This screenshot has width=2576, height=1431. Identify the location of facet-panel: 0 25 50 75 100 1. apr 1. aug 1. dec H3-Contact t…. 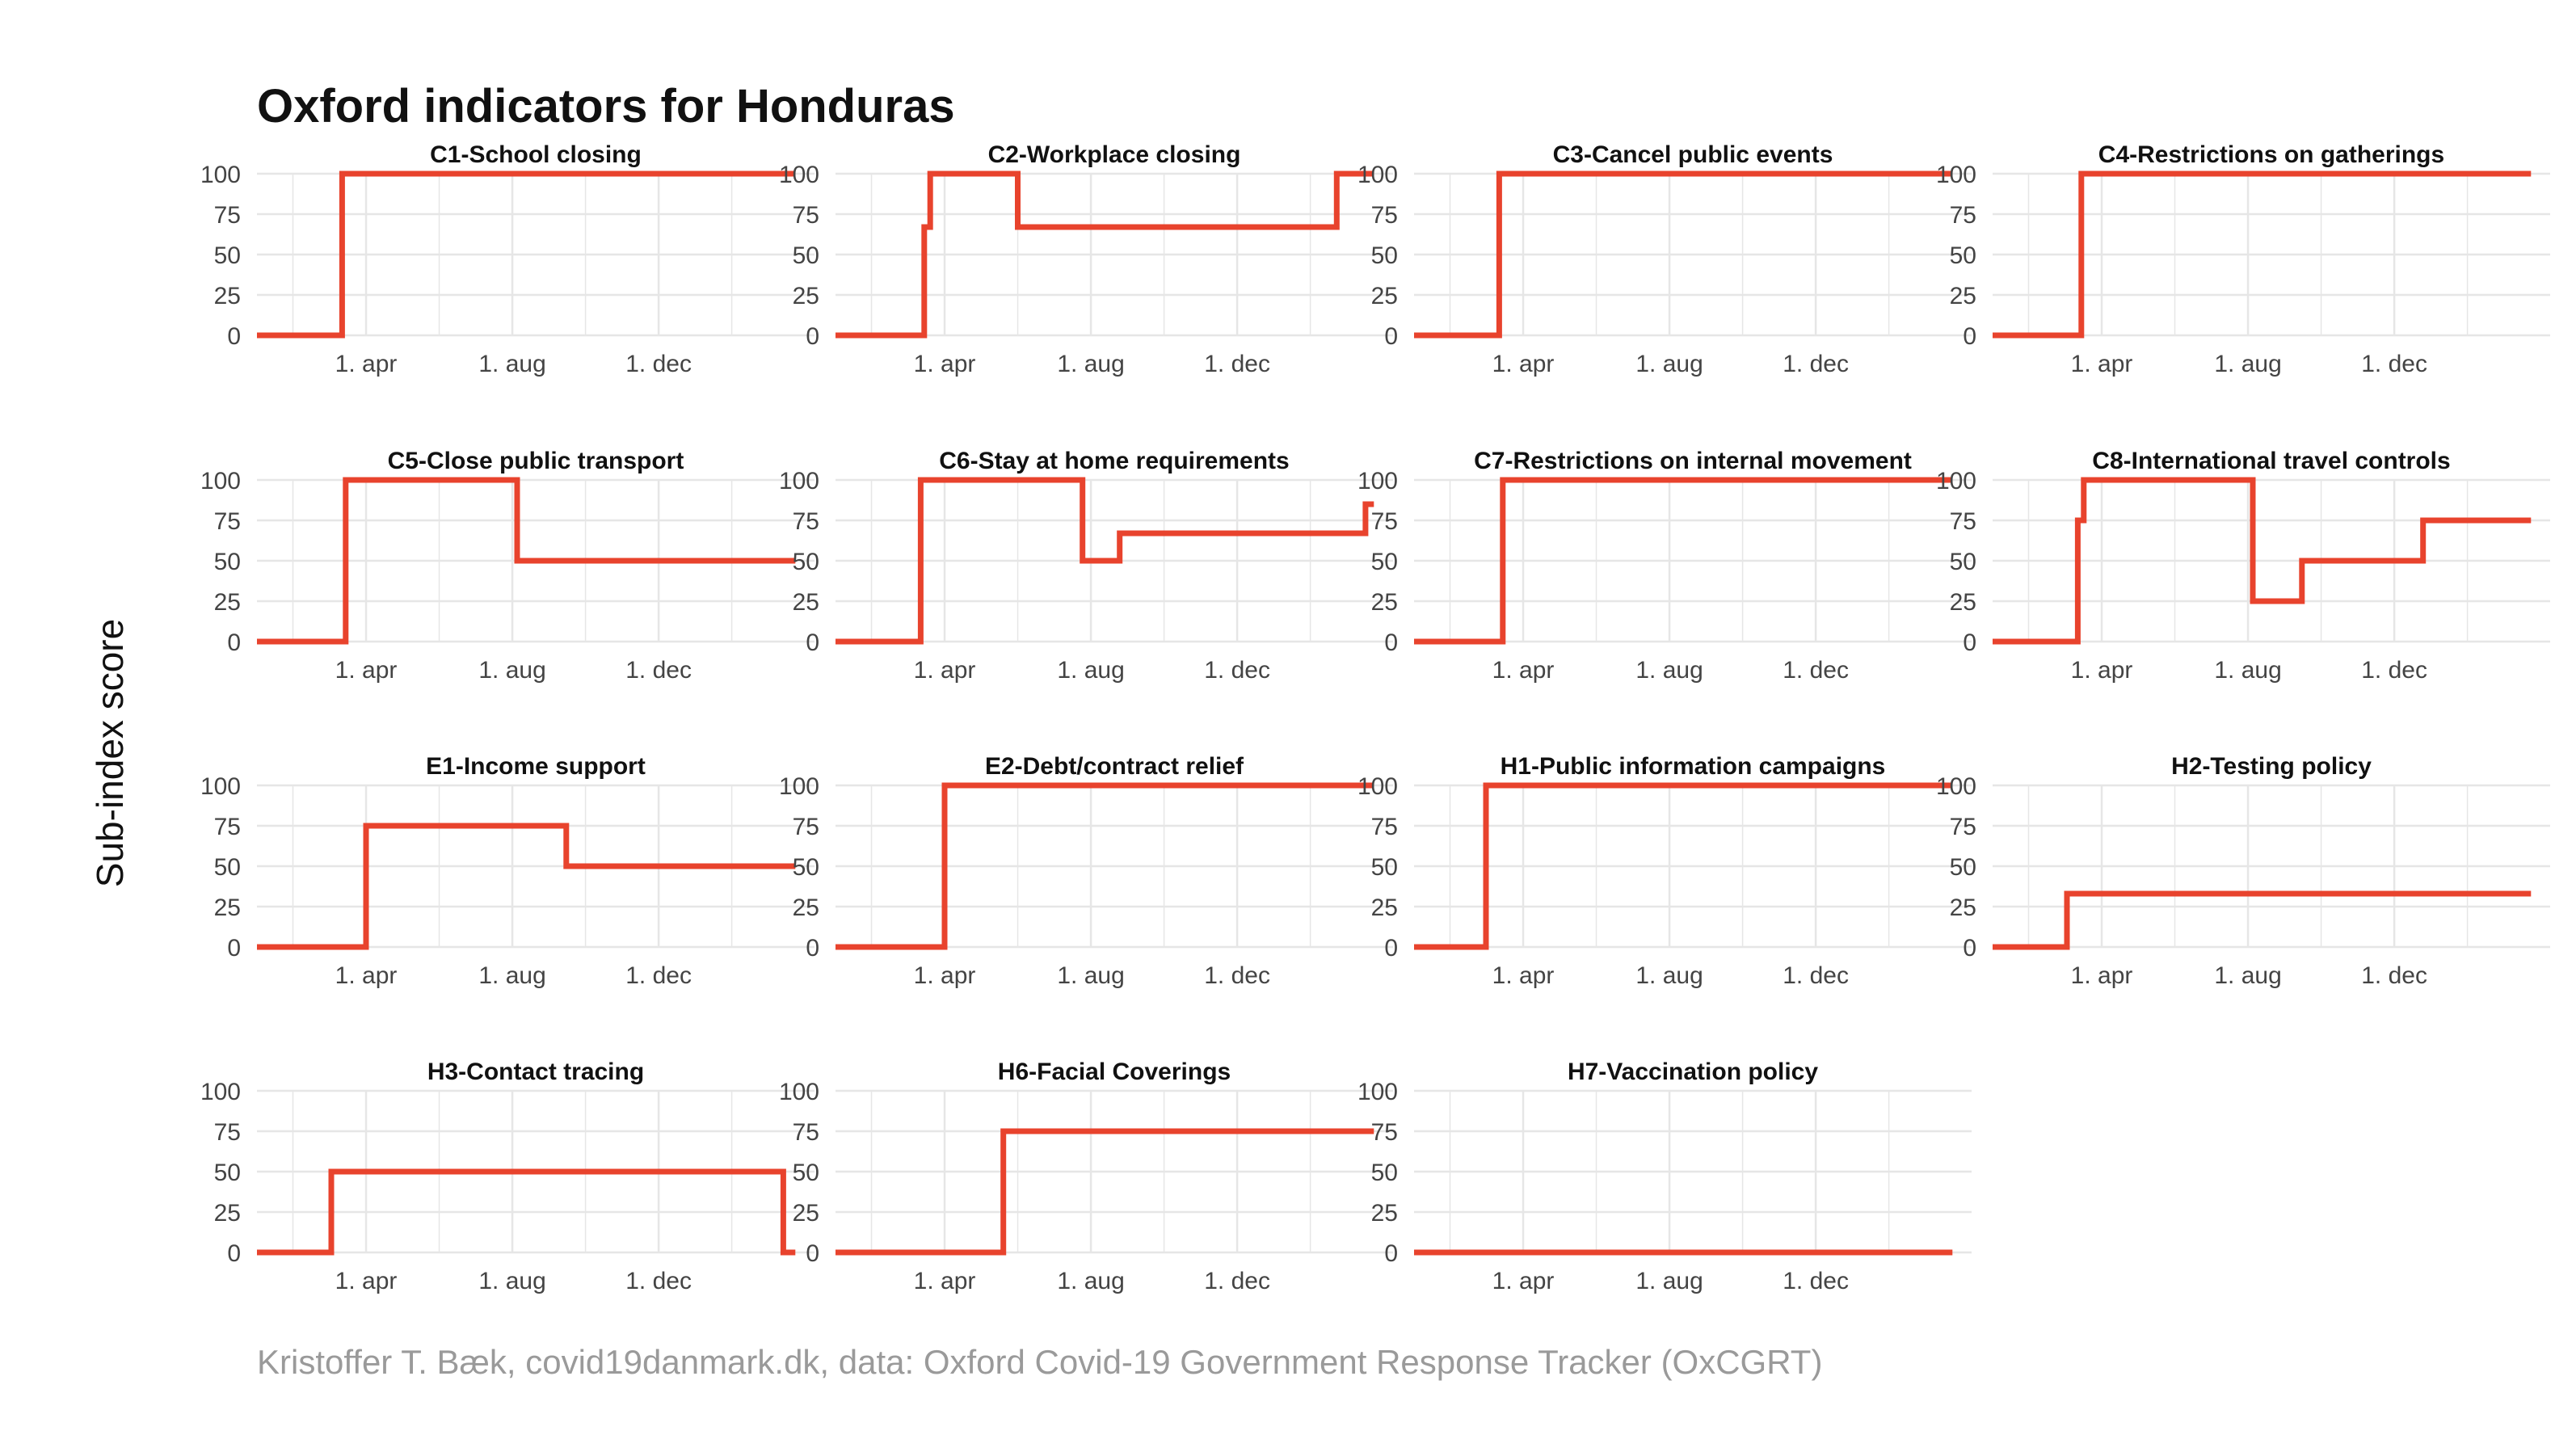
(507, 1176).